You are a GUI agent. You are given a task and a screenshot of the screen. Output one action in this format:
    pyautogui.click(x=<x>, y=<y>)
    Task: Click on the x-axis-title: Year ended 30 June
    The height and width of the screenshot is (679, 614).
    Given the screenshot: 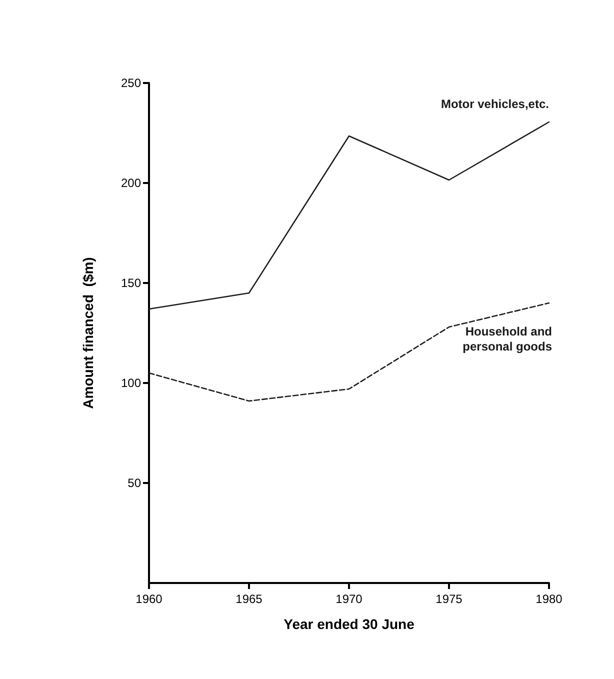 What is the action you would take?
    pyautogui.click(x=349, y=624)
    